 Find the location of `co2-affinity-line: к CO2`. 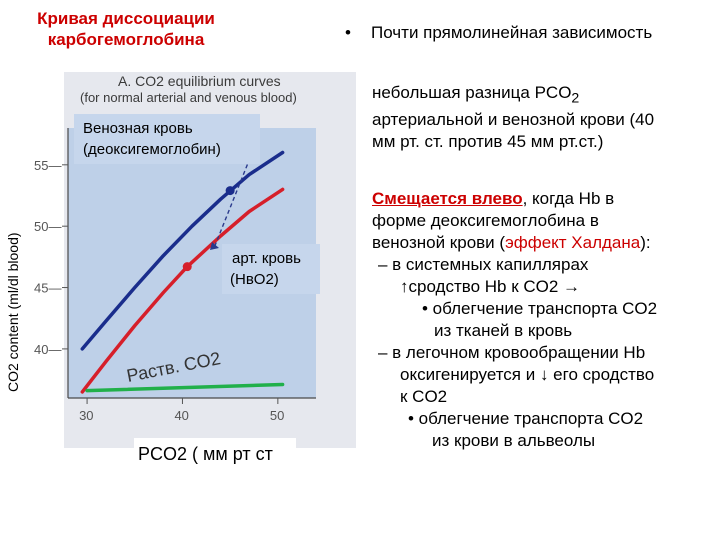

co2-affinity-line: к CO2 is located at coordinates (424, 396).